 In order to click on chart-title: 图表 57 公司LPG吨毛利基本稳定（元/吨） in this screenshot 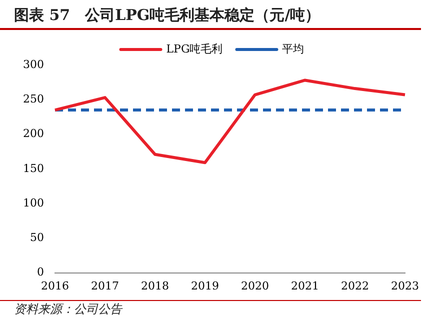, I will do `click(210, 15)`.